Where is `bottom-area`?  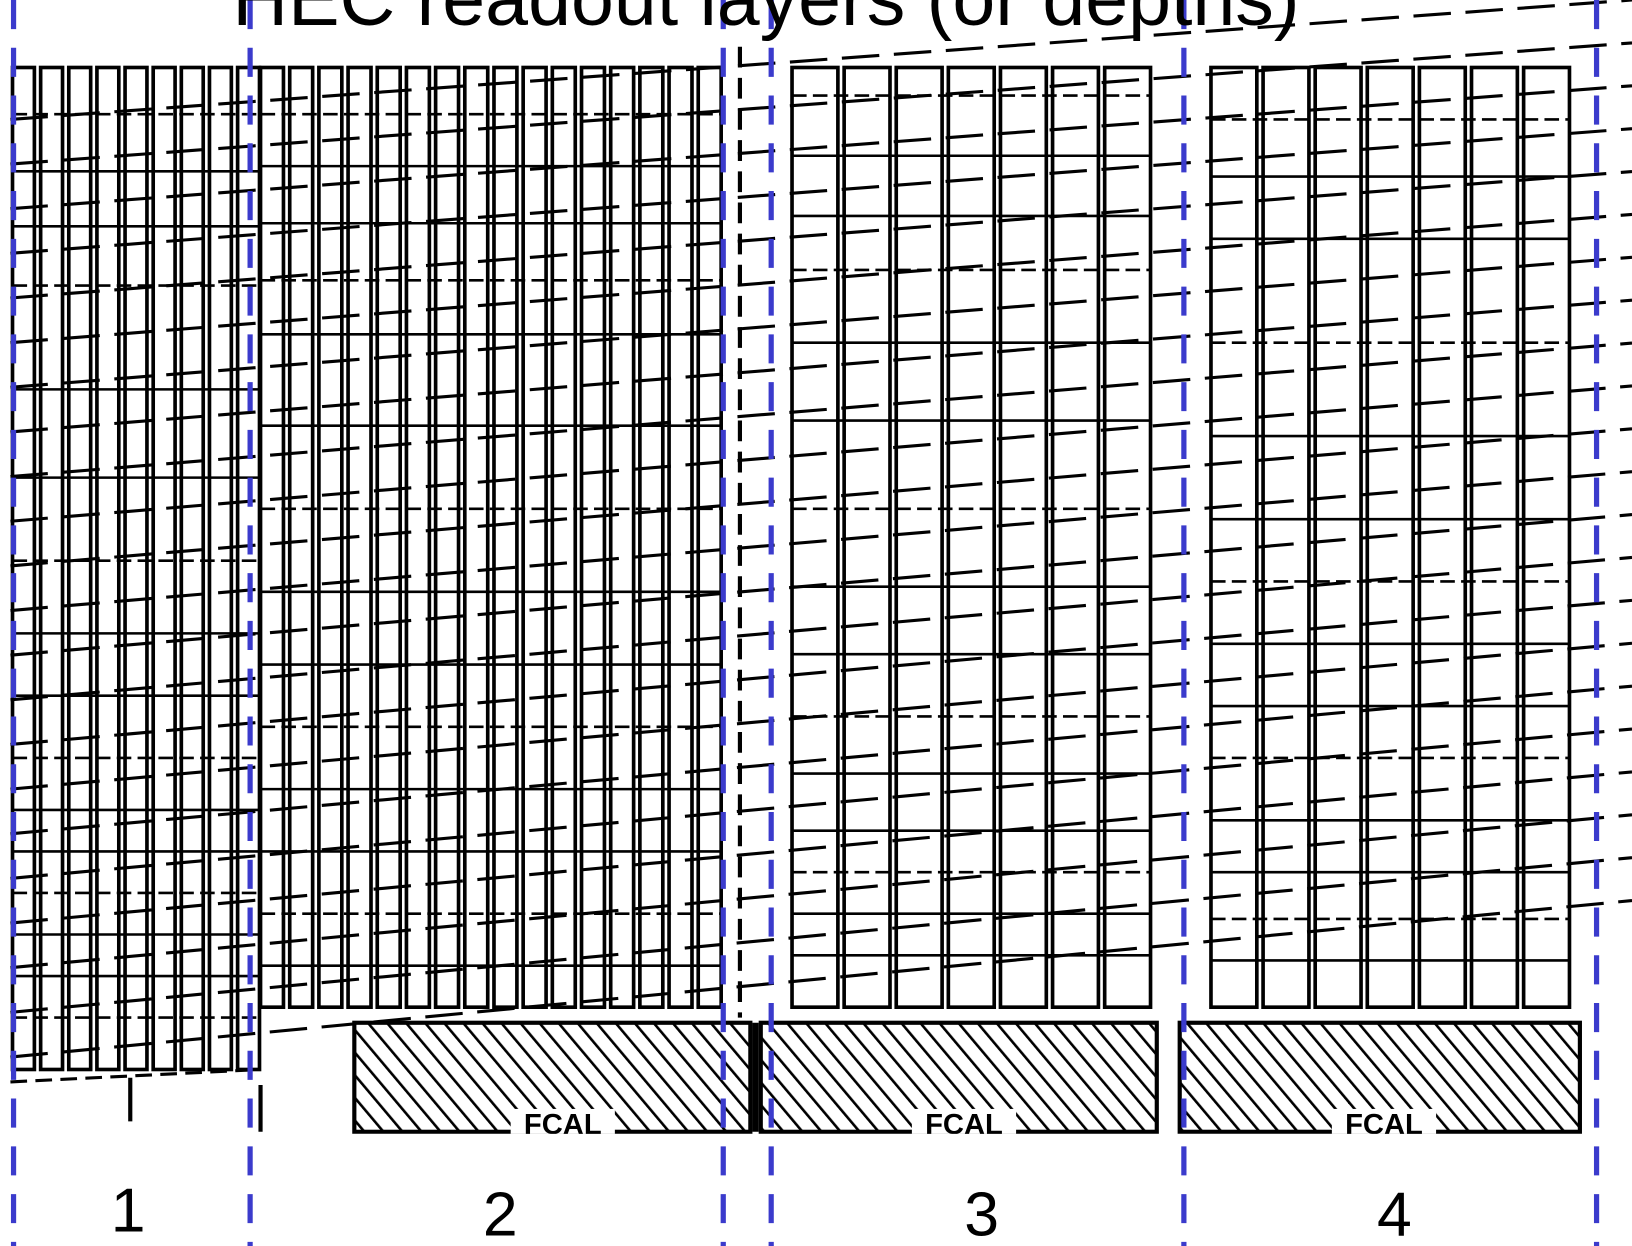 bottom-area is located at coordinates (816, 1189).